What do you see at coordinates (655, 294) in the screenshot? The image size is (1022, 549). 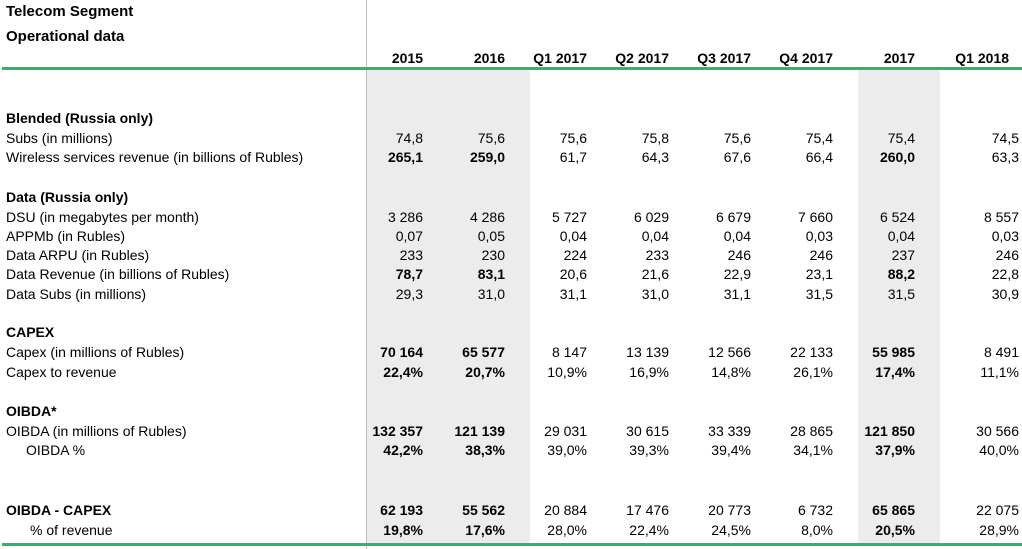 I see `table-cell: 31,0` at bounding box center [655, 294].